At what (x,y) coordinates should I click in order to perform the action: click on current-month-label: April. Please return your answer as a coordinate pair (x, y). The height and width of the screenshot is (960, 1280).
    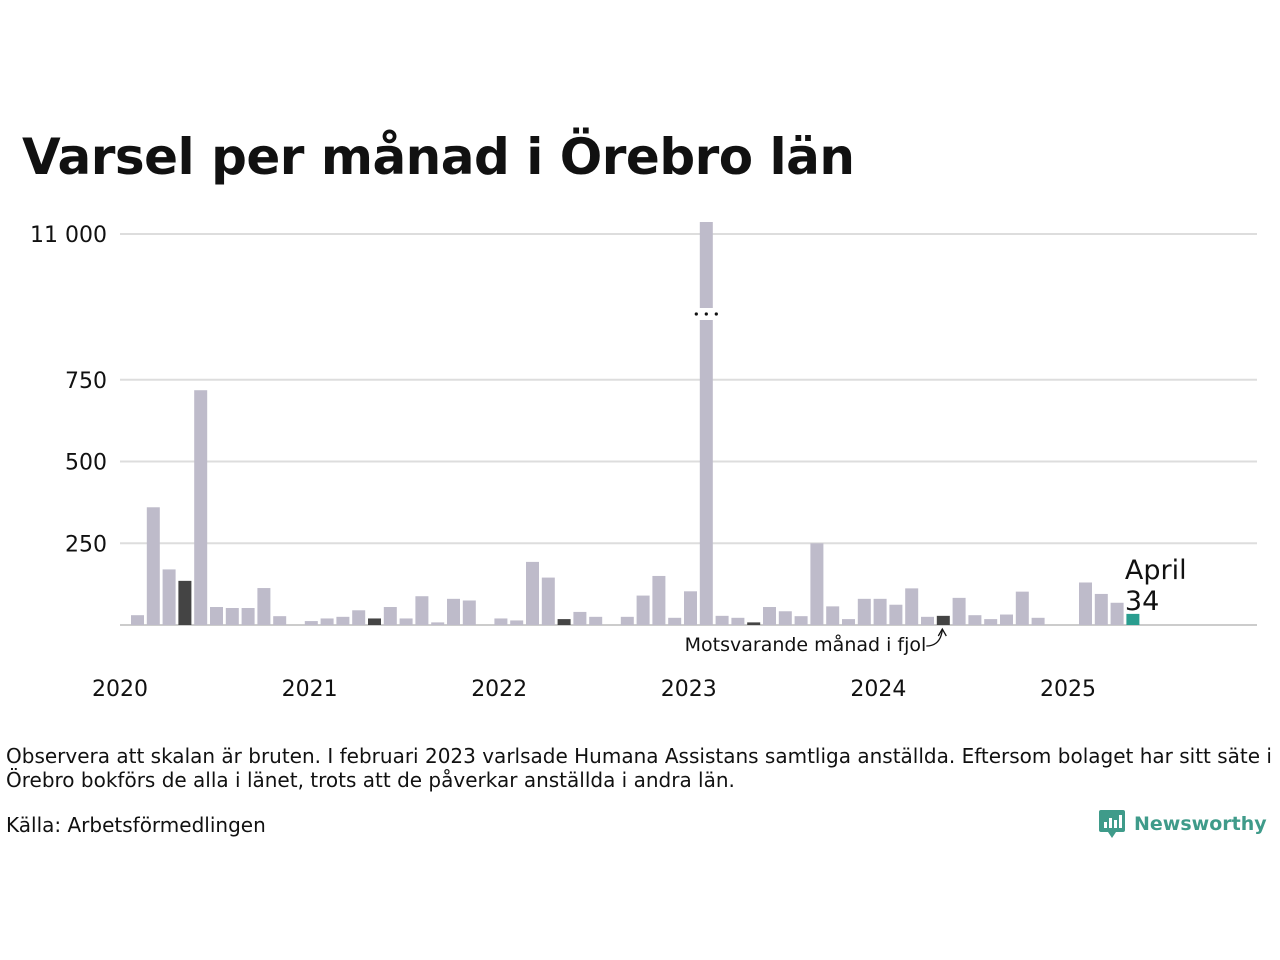
    Looking at the image, I should click on (1156, 570).